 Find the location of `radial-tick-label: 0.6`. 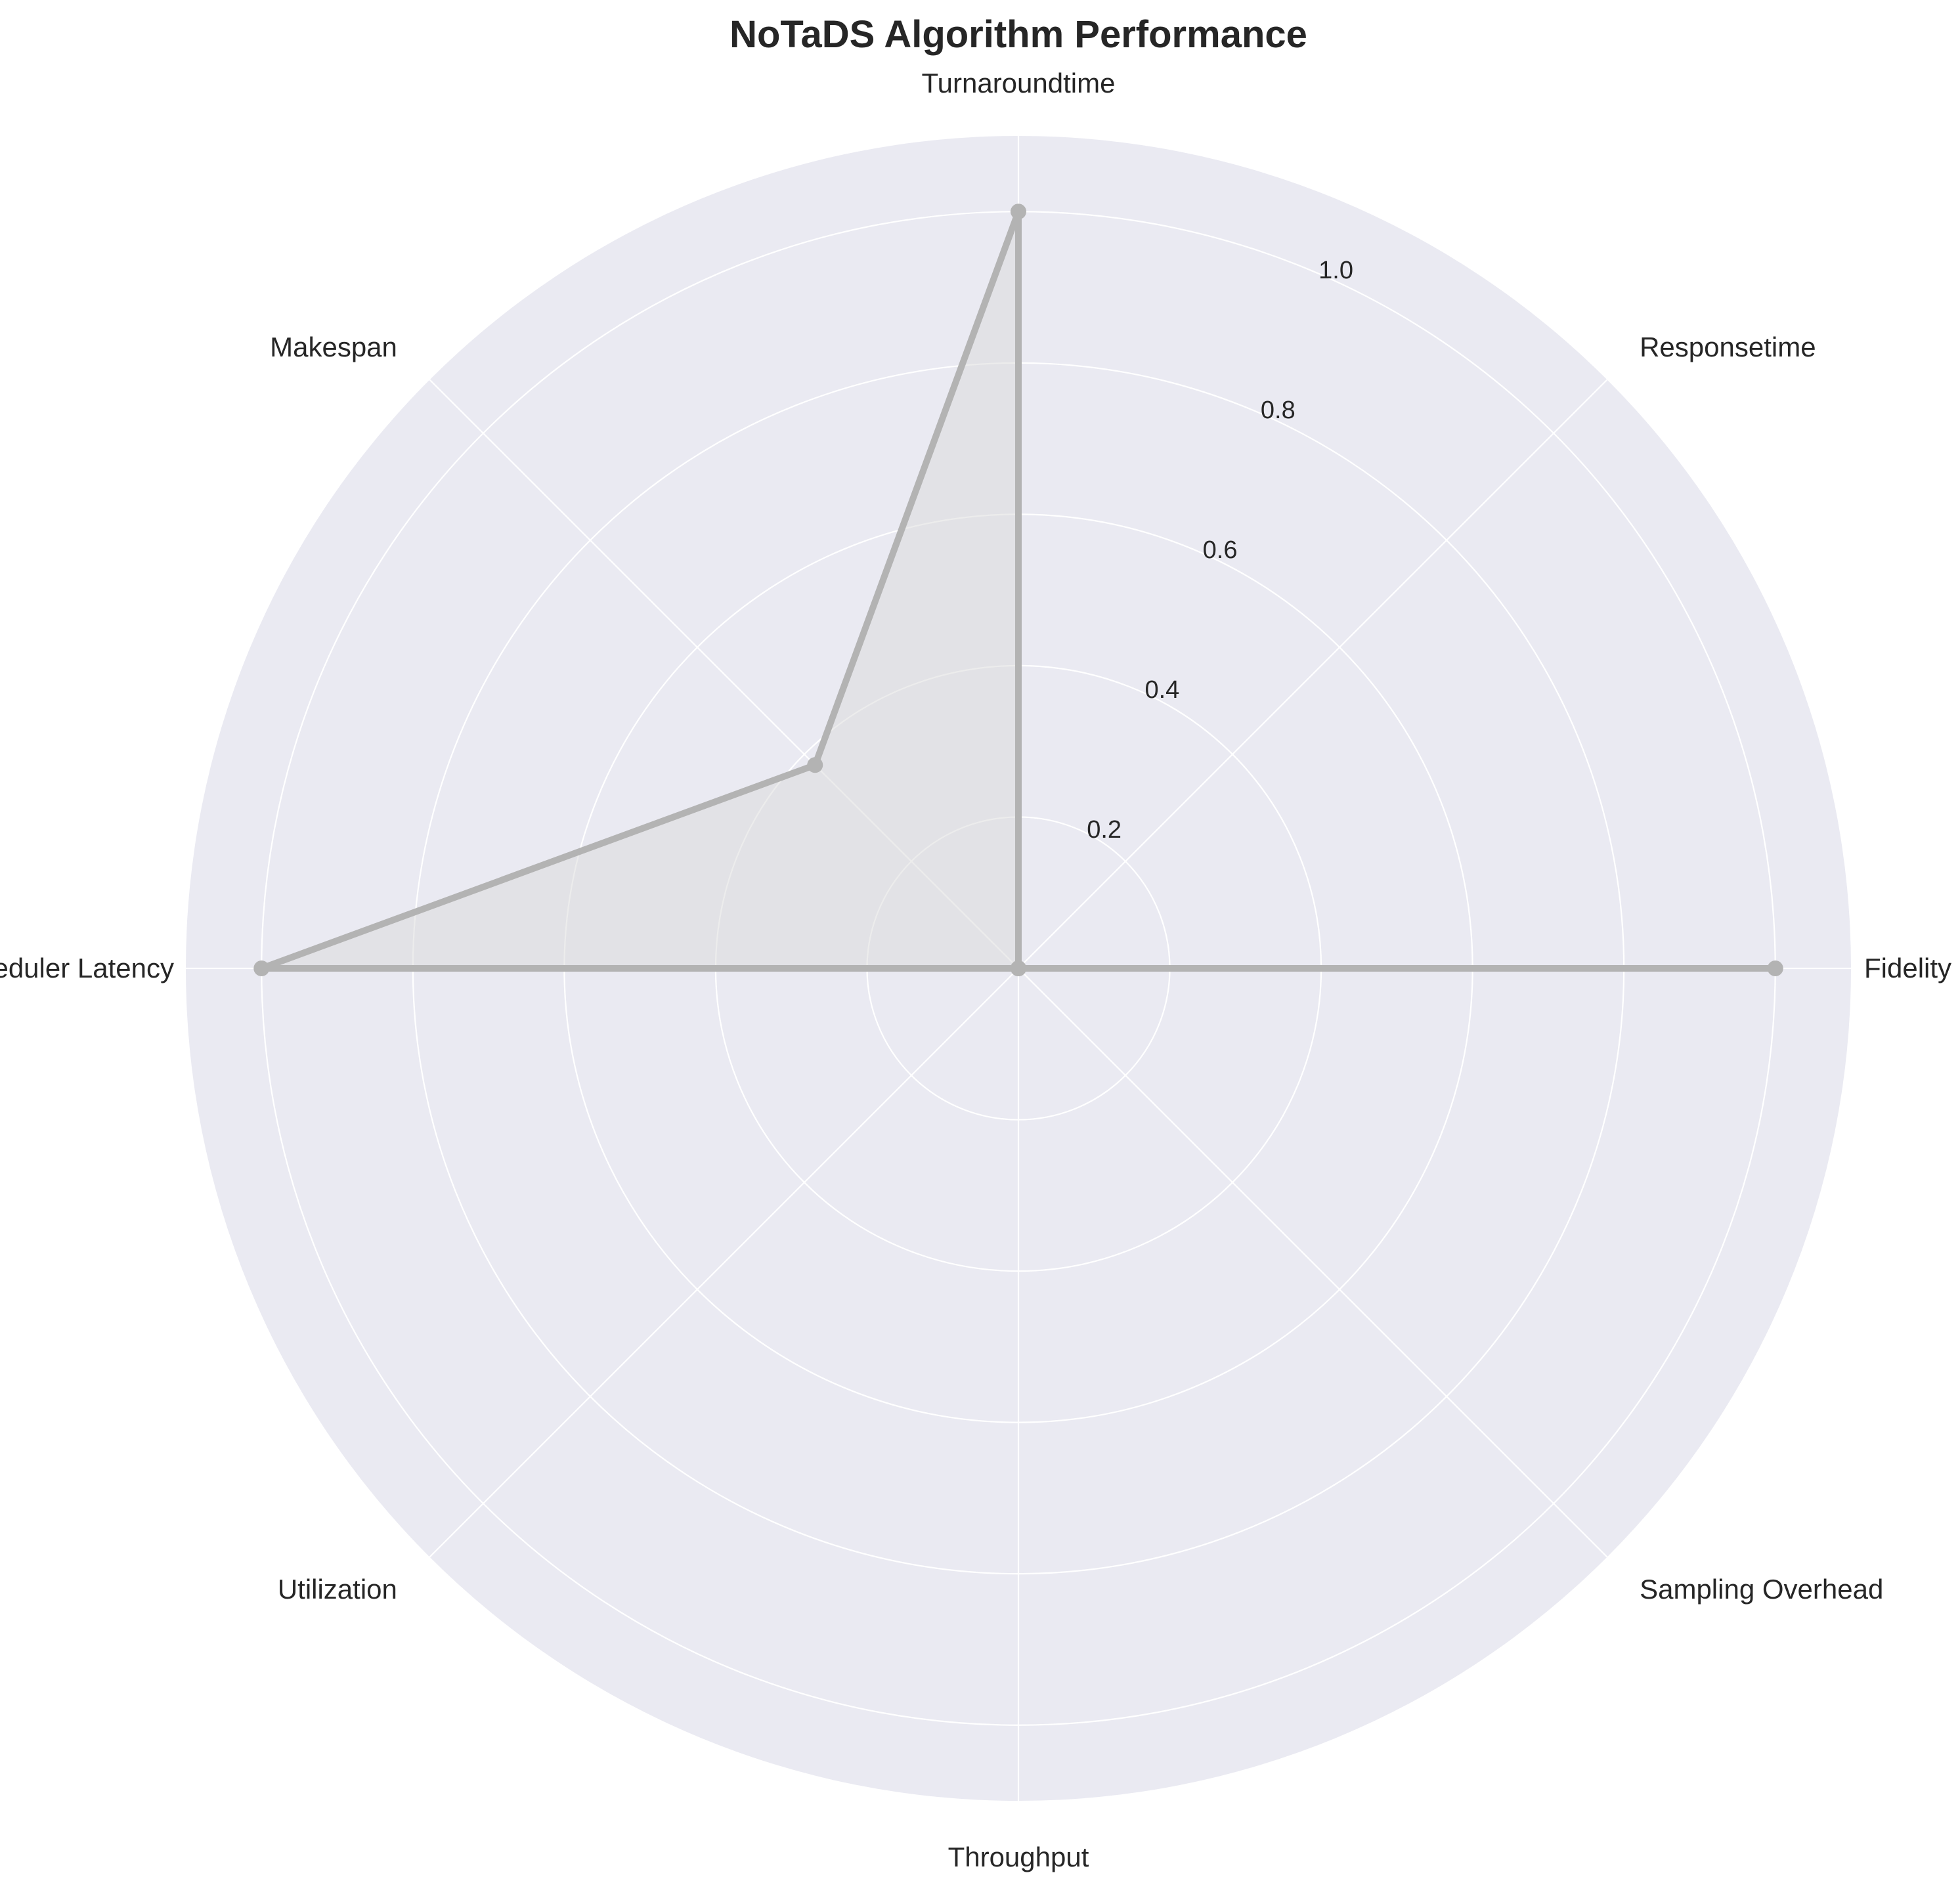

radial-tick-label: 0.6 is located at coordinates (1221, 550).